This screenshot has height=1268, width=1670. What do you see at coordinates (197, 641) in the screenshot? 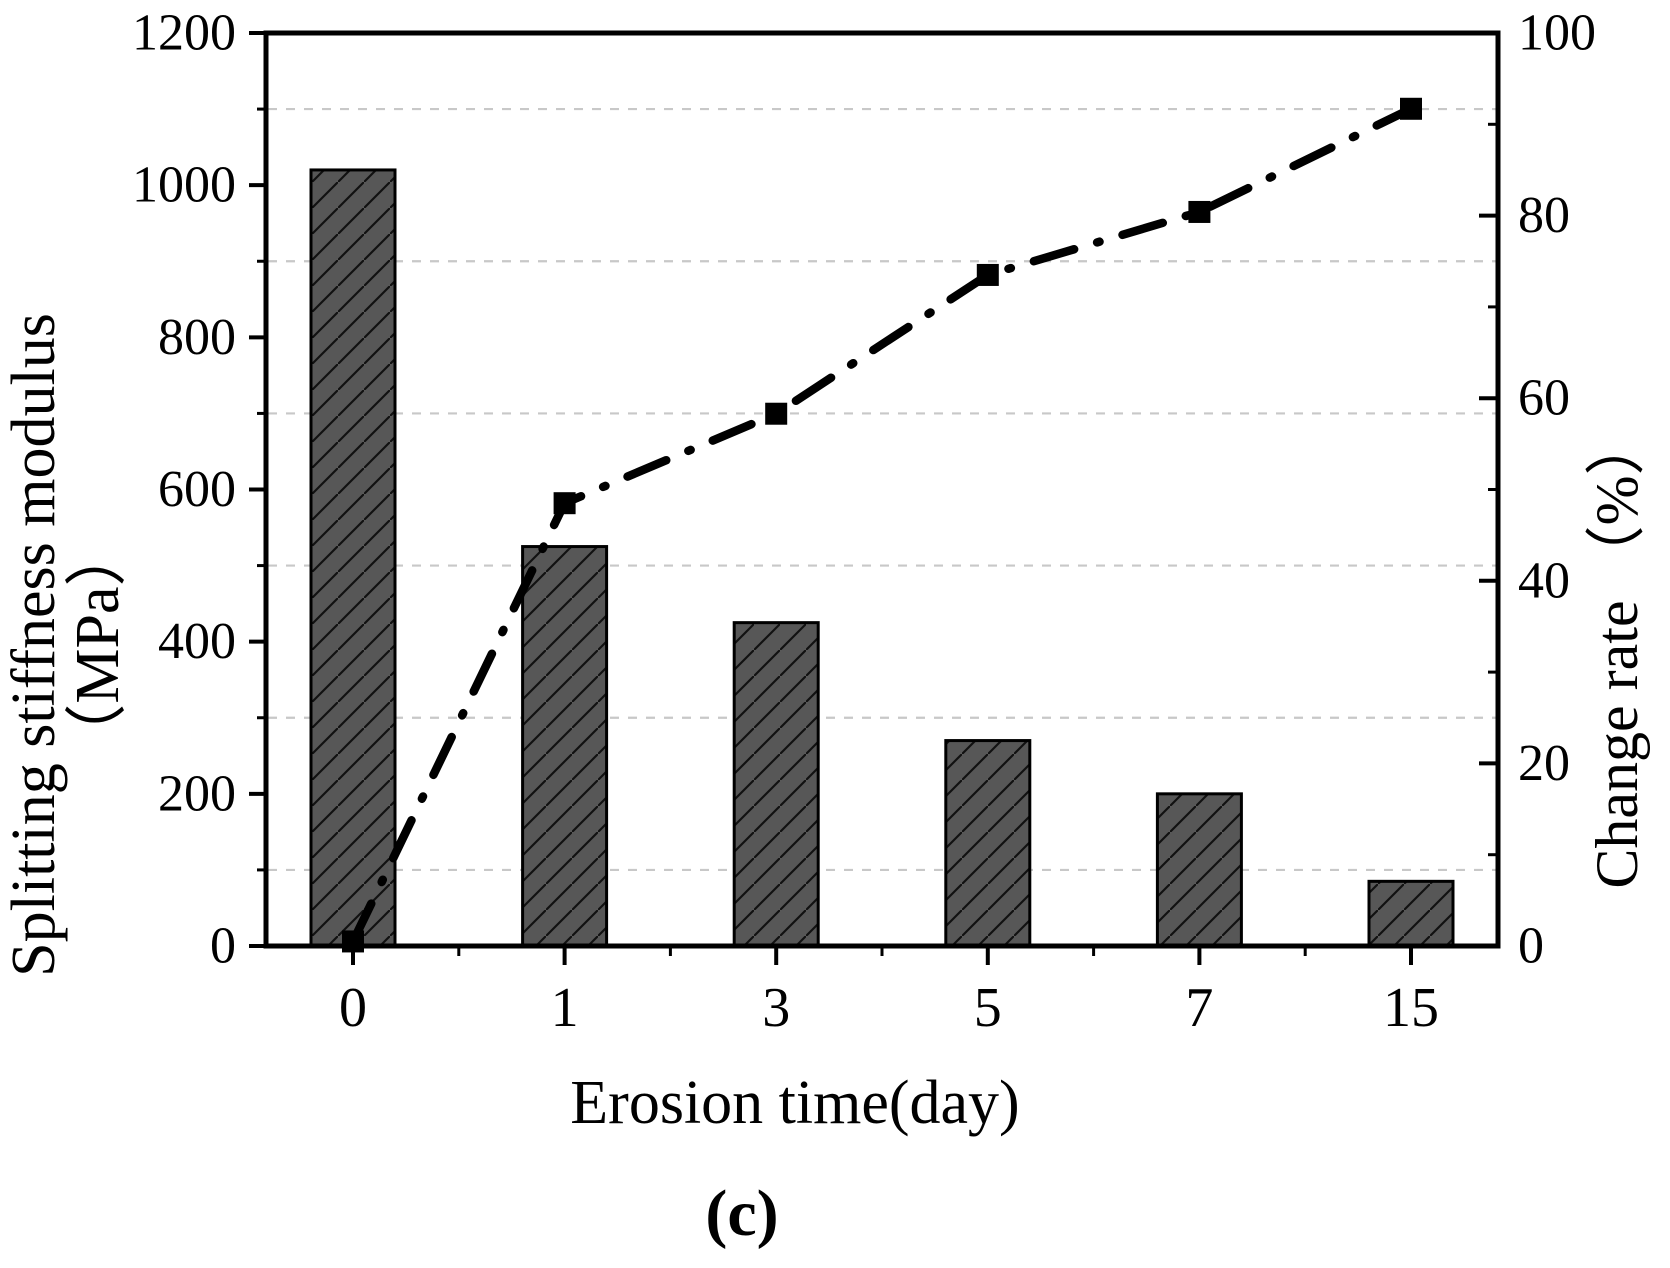
I see `left-tick-label-400: 400` at bounding box center [197, 641].